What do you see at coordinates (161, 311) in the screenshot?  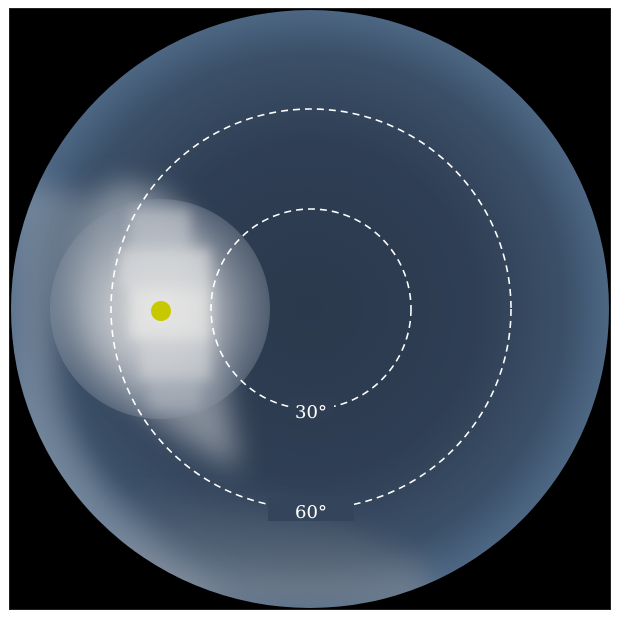 I see `sun-marker` at bounding box center [161, 311].